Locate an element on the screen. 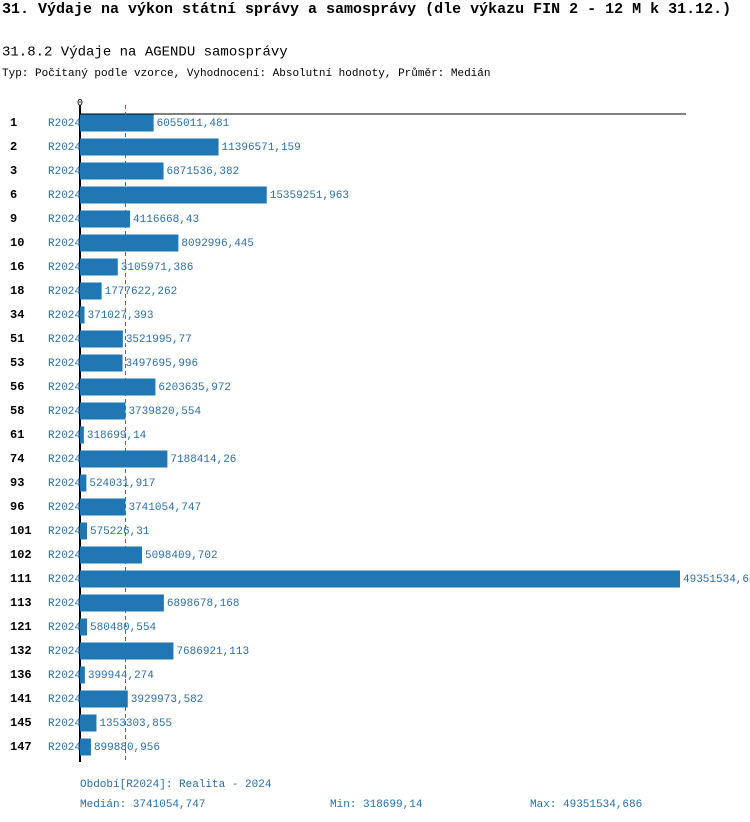 The height and width of the screenshot is (822, 750). row-label: 132 is located at coordinates (21, 651).